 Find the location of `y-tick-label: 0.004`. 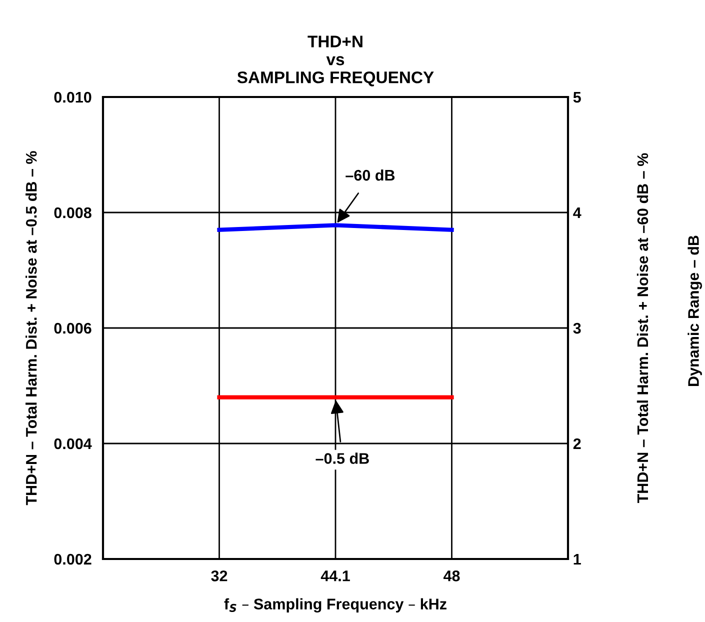

y-tick-label: 0.004 is located at coordinates (73, 444).